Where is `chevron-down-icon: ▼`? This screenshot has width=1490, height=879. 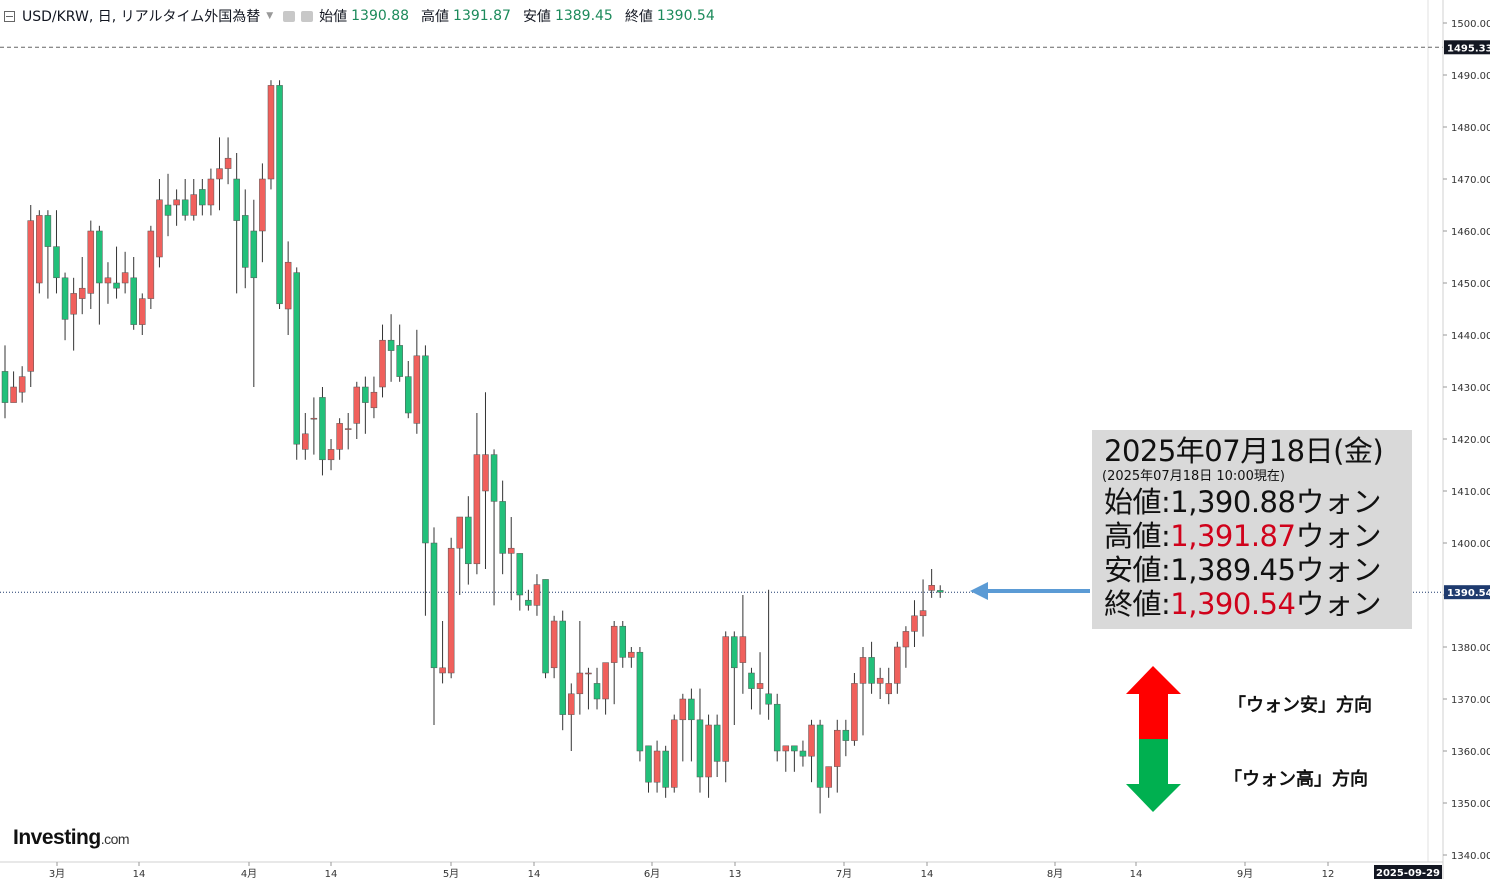 chevron-down-icon: ▼ is located at coordinates (270, 16).